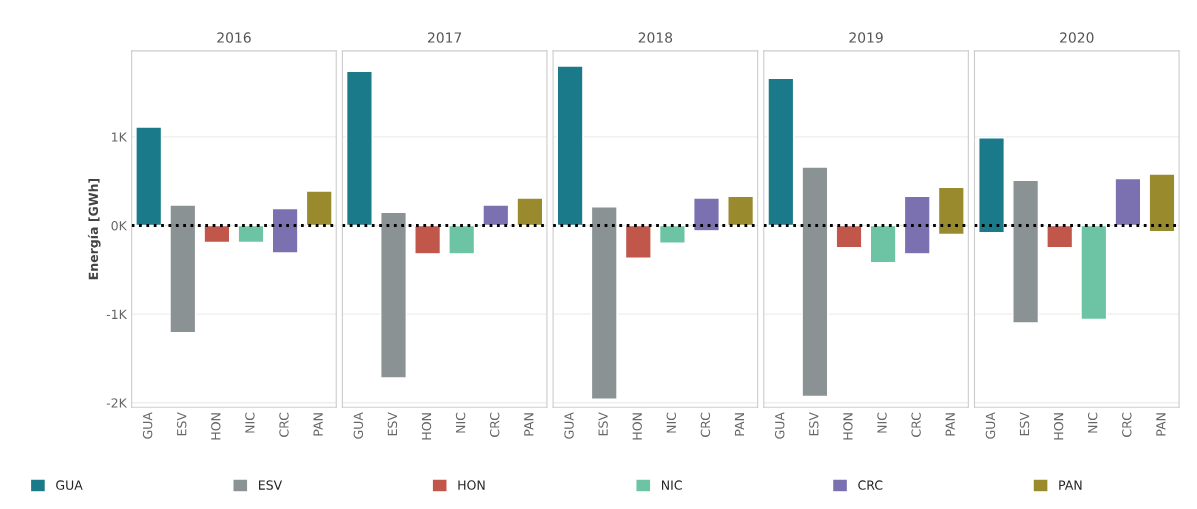 This screenshot has height=509, width=1197. What do you see at coordinates (271, 485) in the screenshot?
I see `legend-label: ESV` at bounding box center [271, 485].